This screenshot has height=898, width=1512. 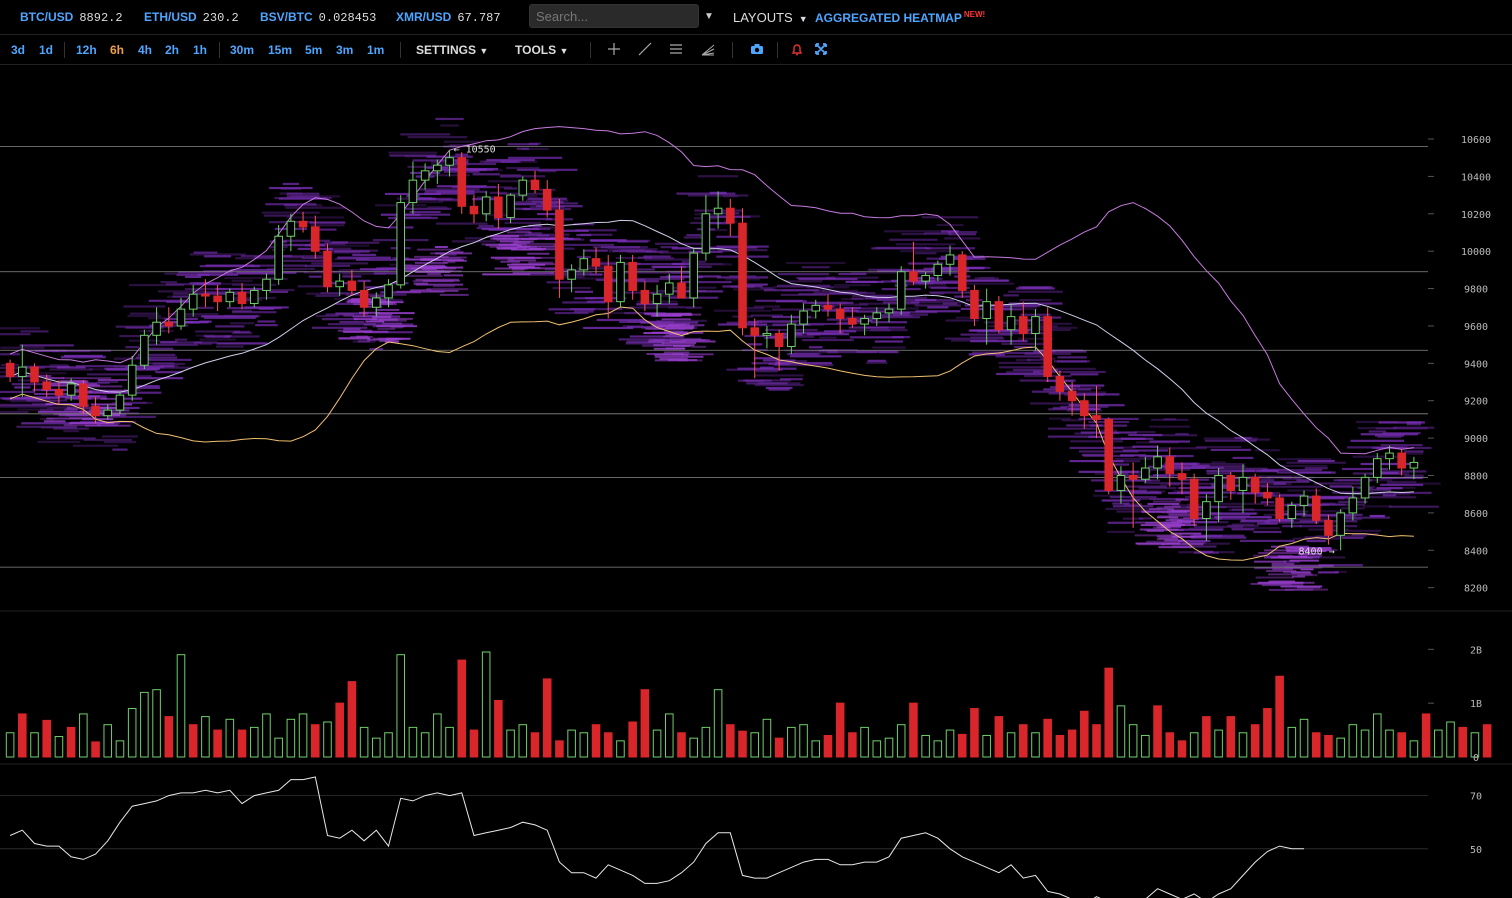 I want to click on timeframe-12h: 12h, so click(x=86, y=50).